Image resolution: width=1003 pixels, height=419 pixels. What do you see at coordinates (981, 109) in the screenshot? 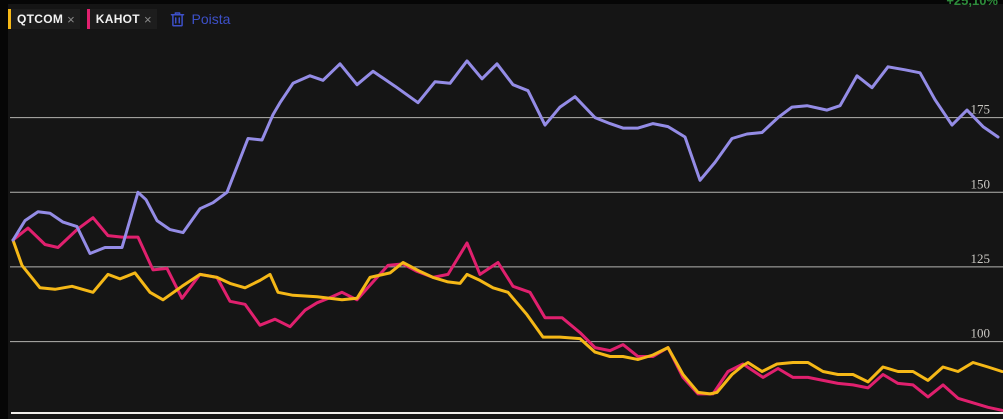
I see `y-tick-label-175: 175` at bounding box center [981, 109].